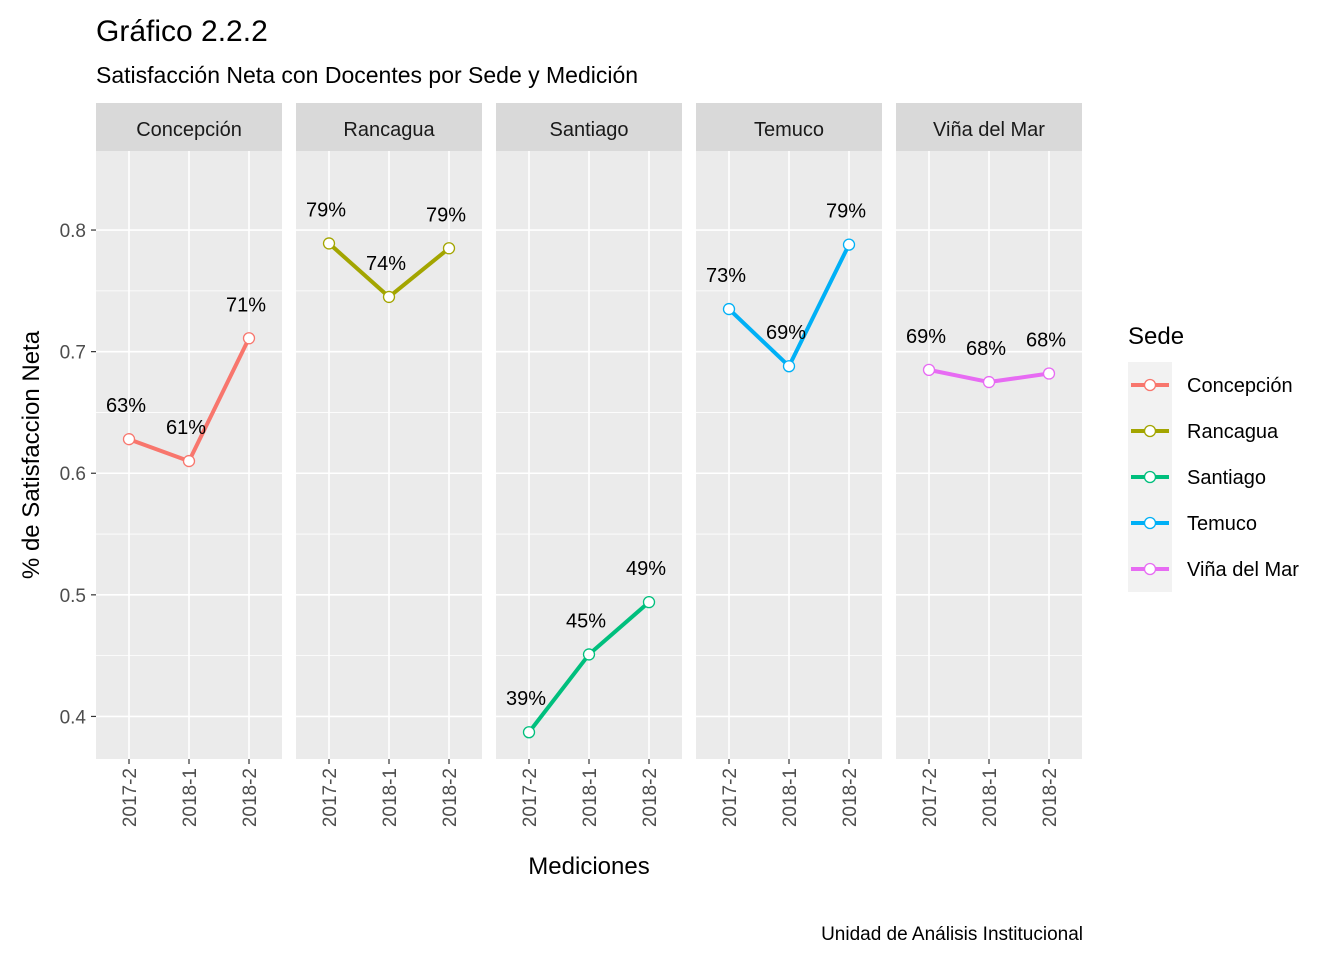 This screenshot has width=1344, height=965. Describe the element at coordinates (789, 130) in the screenshot. I see `facet-strip-label: Temuco` at that location.